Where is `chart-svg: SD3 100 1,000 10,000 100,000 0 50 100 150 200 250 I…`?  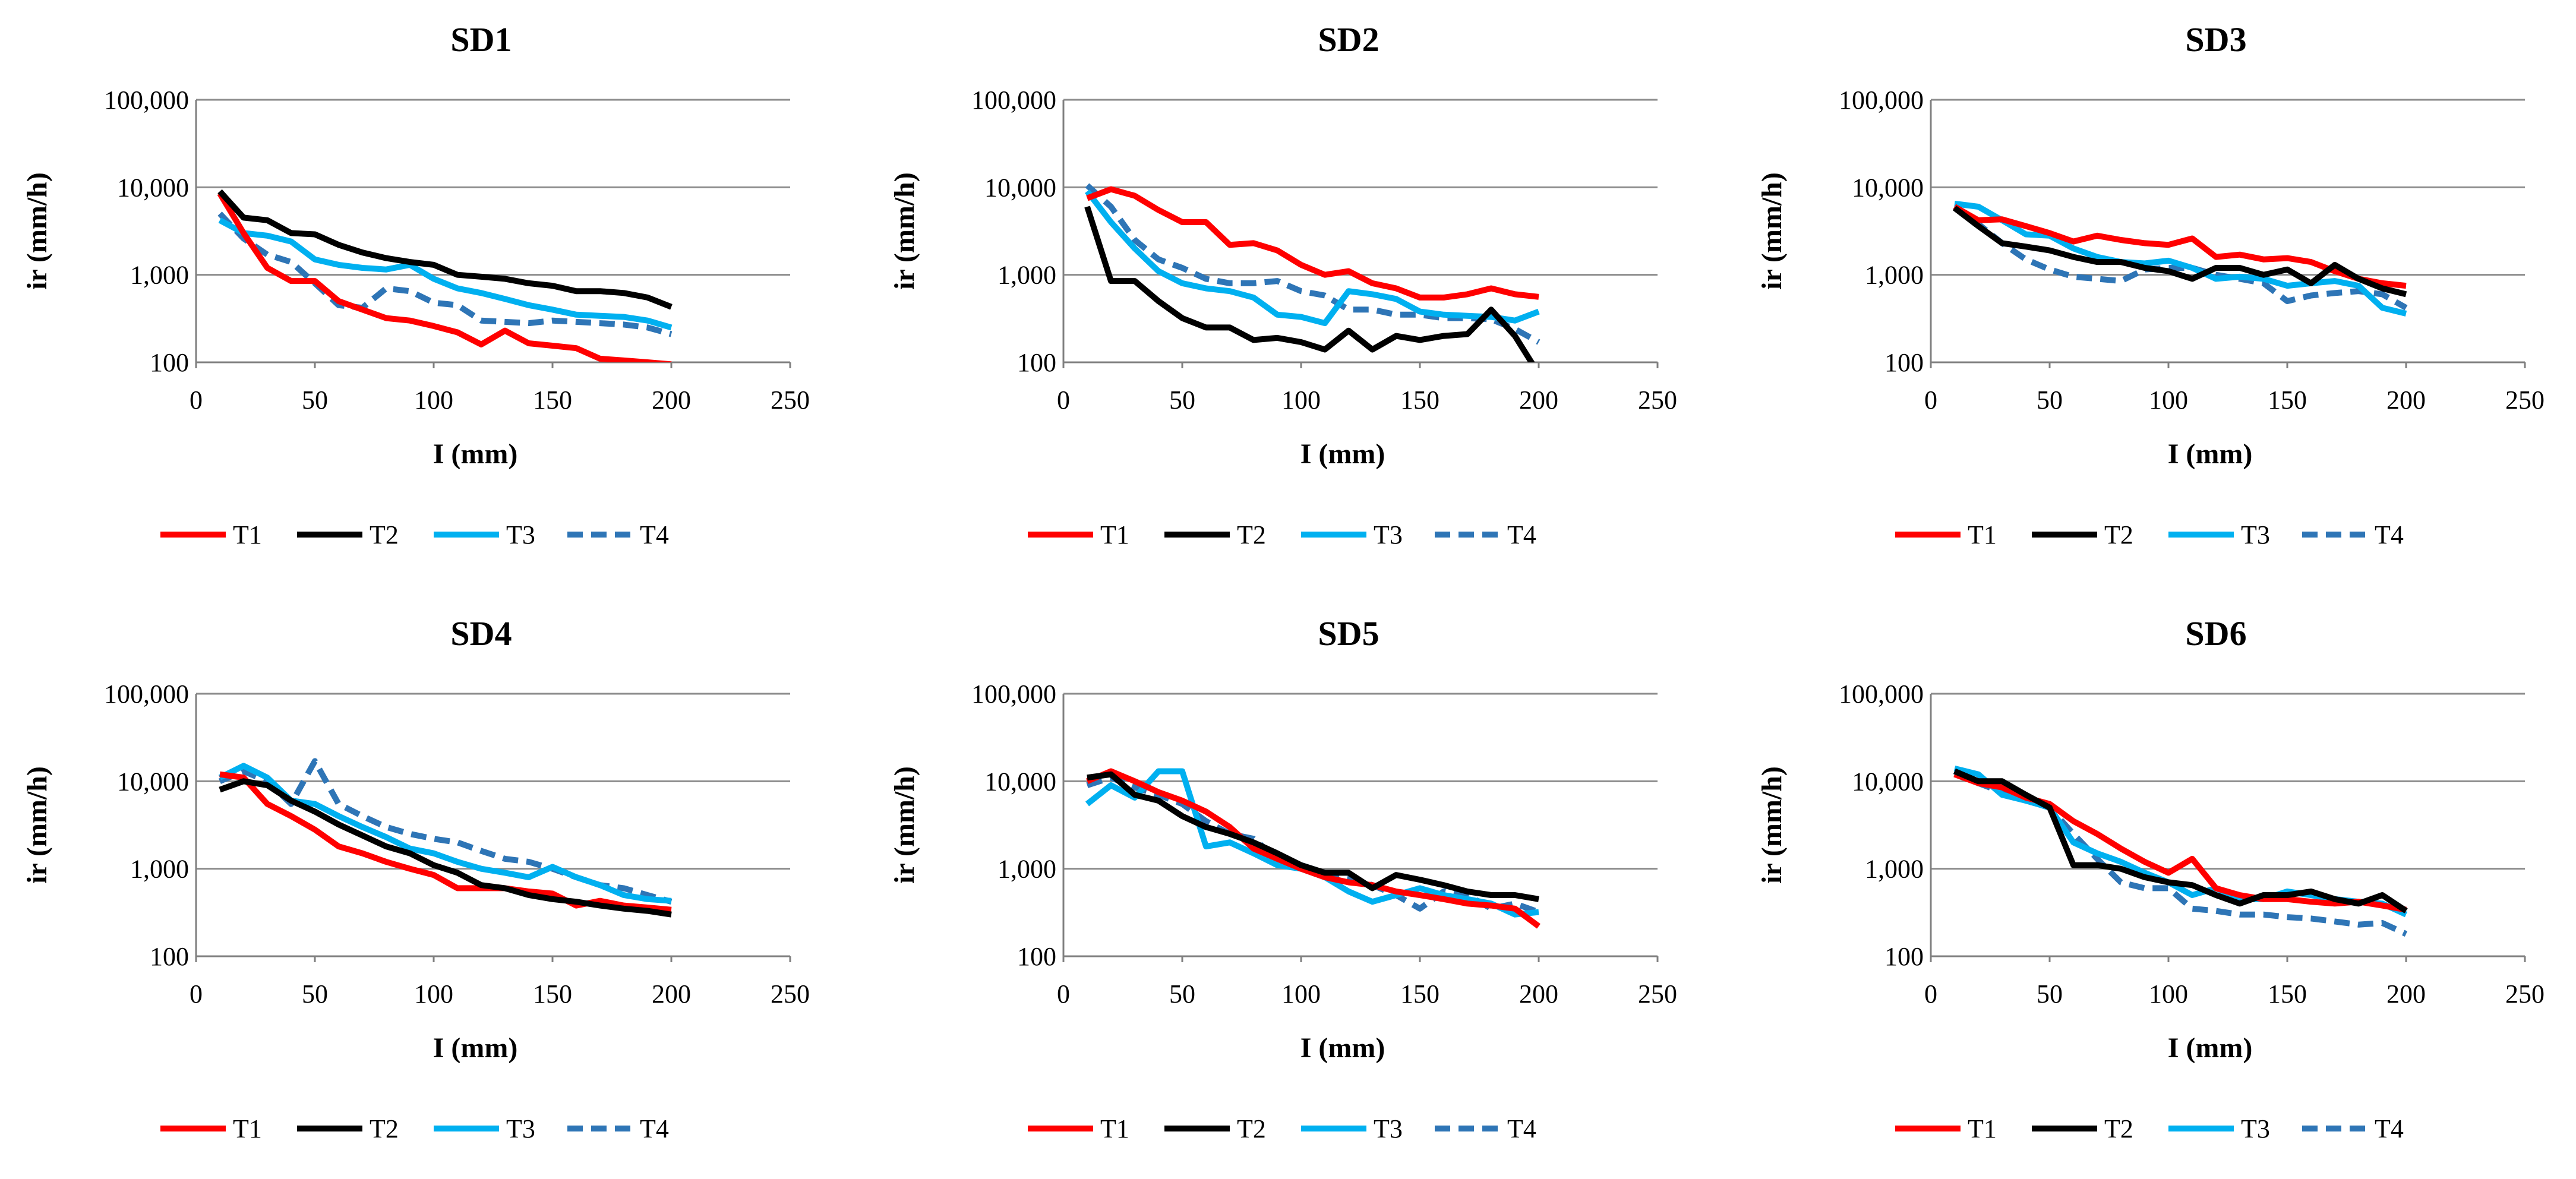 chart-svg: SD3 100 1,000 10,000 100,000 0 50 100 150 200 250 I… is located at coordinates (2150, 284).